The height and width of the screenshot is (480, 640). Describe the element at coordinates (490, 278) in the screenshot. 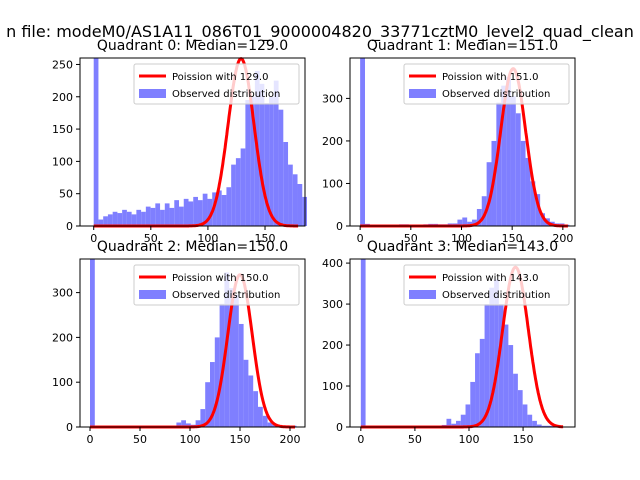

I see `legend-fit-label: Poission with 143.0` at that location.